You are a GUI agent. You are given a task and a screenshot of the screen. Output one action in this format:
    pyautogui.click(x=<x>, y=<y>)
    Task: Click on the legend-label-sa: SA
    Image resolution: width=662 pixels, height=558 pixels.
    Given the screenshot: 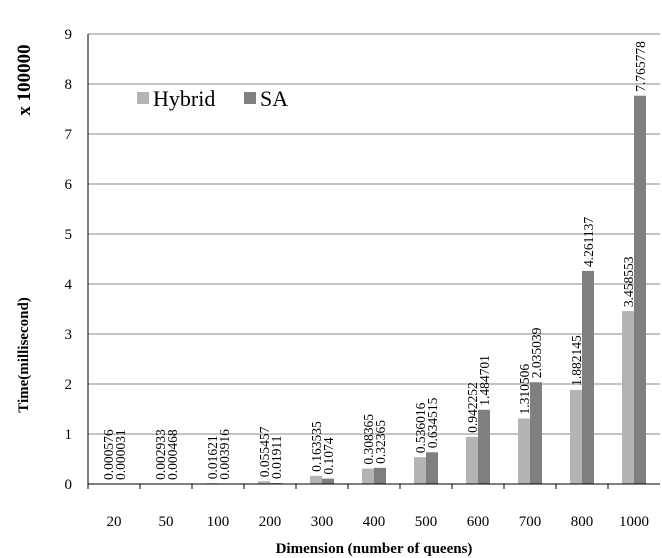 What is the action you would take?
    pyautogui.click(x=274, y=98)
    